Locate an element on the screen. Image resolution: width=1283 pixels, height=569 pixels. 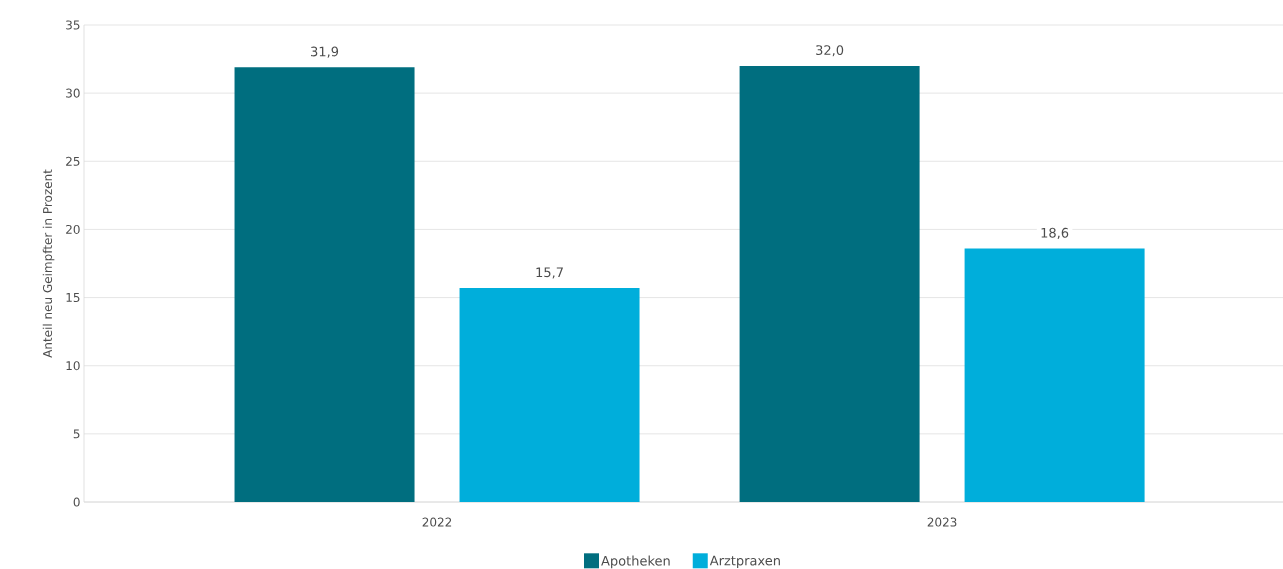
legend-label: Arztpraxen is located at coordinates (744, 561).